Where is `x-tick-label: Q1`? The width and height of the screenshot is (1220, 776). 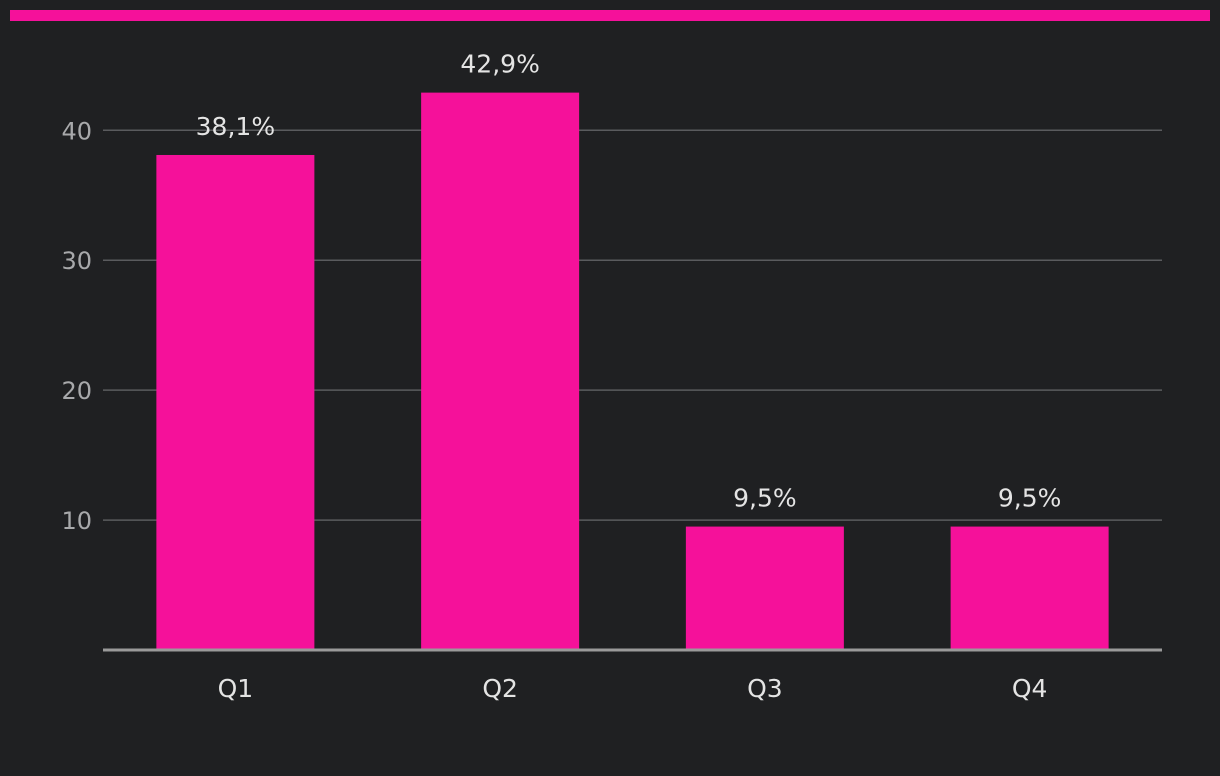 x-tick-label: Q1 is located at coordinates (236, 688).